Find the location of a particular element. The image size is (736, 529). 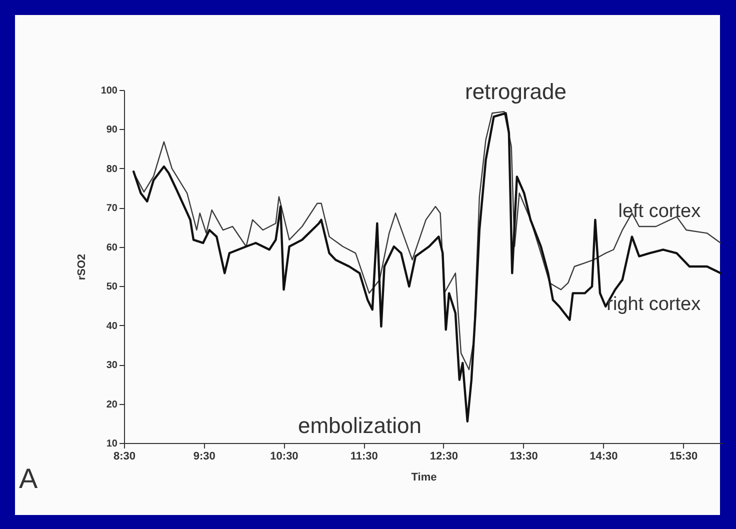

x-tick-label: 10:30 is located at coordinates (284, 456).